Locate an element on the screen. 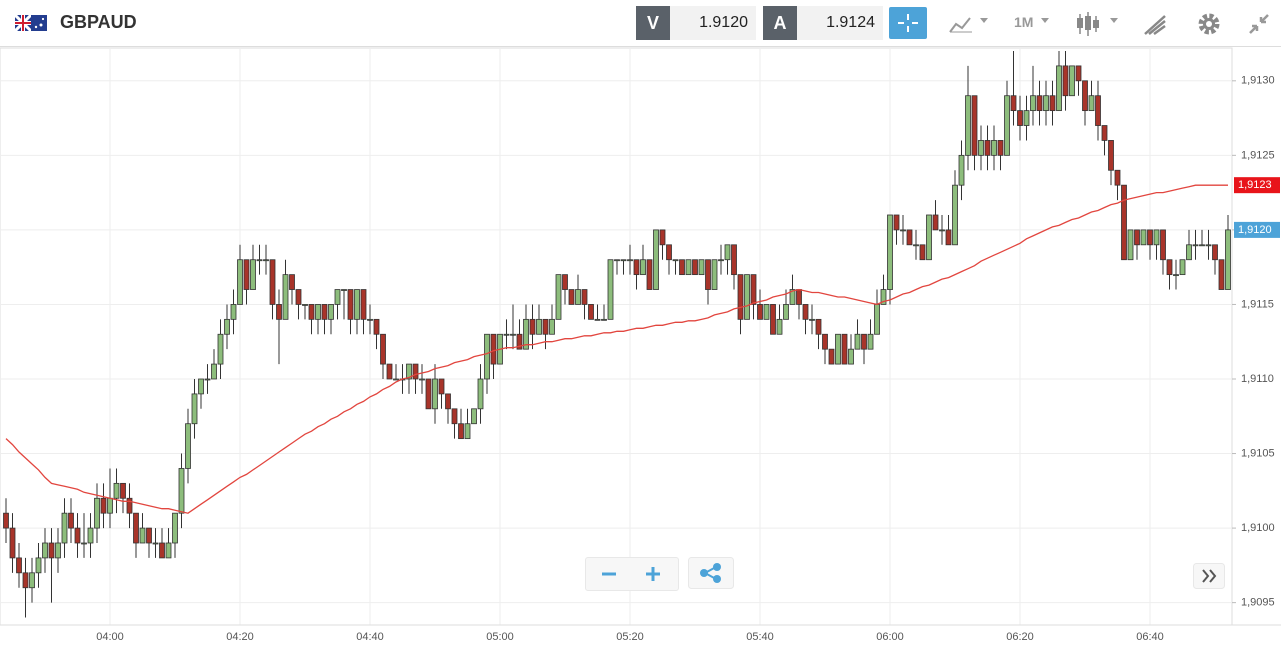 The width and height of the screenshot is (1281, 657). price-label-box is located at coordinates (1257, 185).